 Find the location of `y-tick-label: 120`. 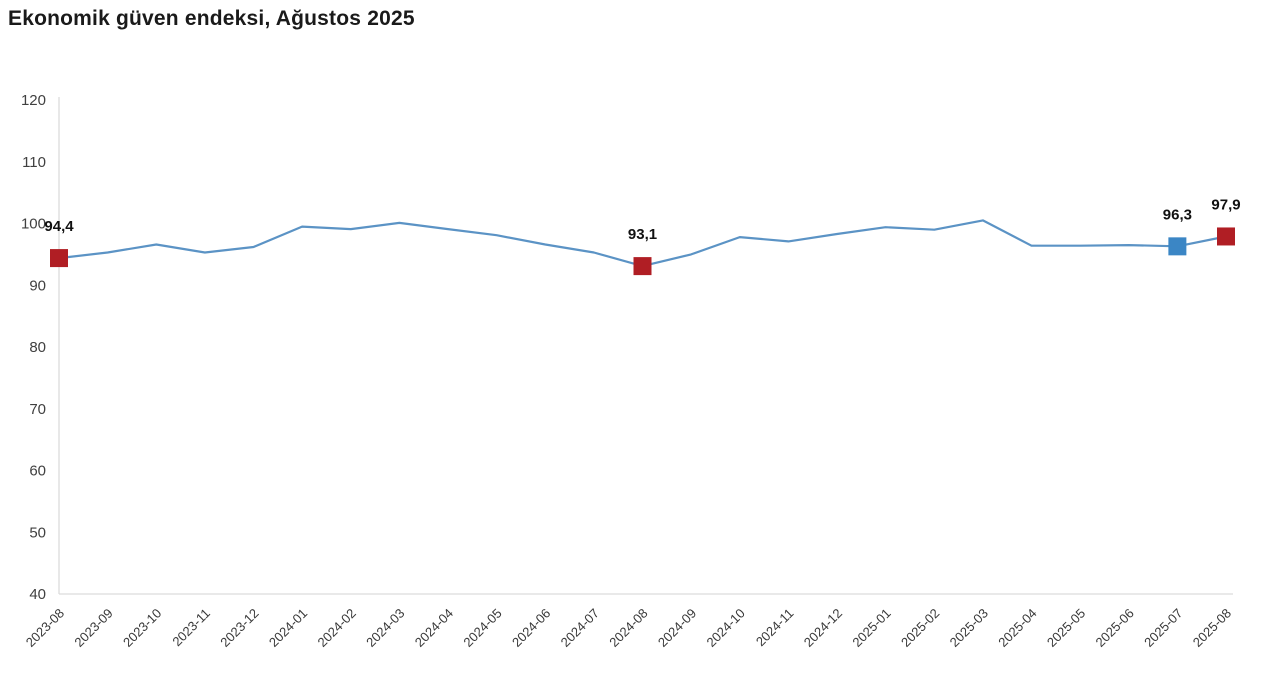

y-tick-label: 120 is located at coordinates (33, 100).